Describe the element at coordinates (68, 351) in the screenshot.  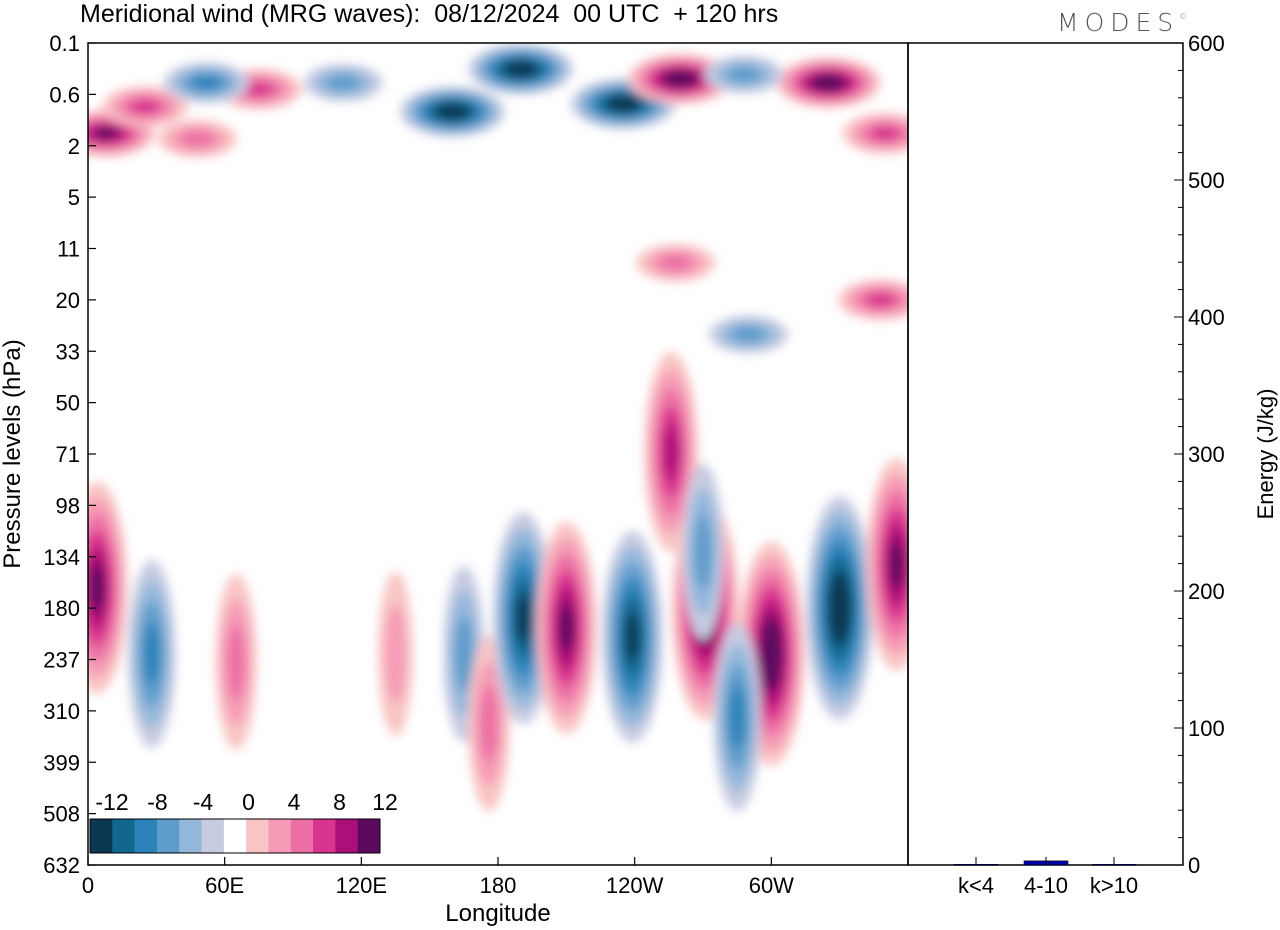
I see `y-tick-label: 33` at that location.